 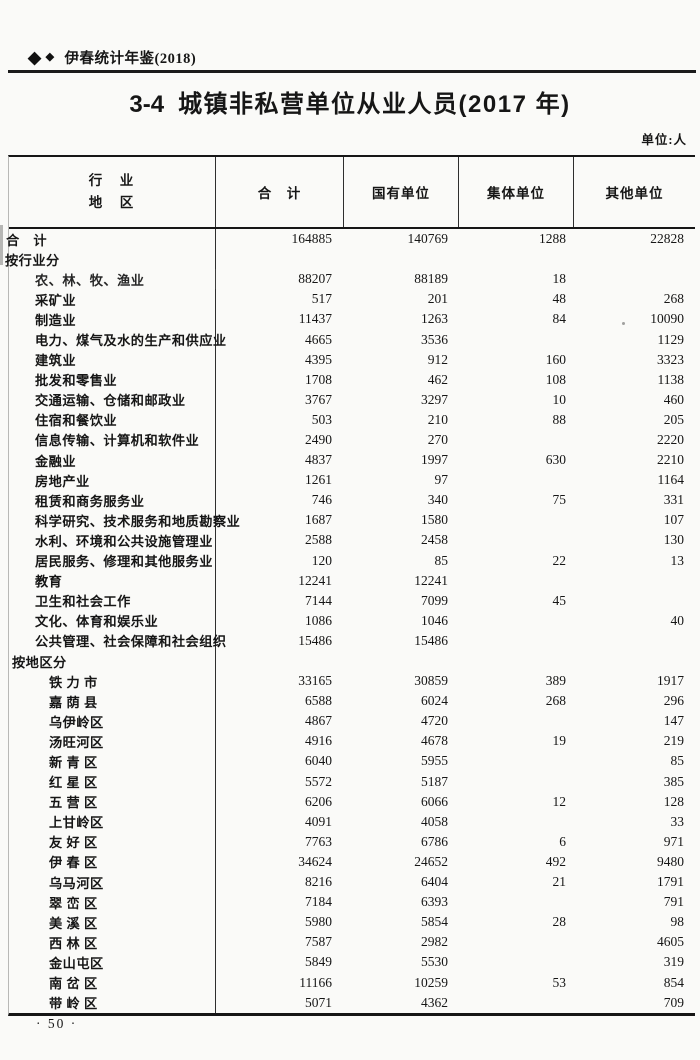 What do you see at coordinates (434, 882) in the screenshot?
I see `cell-state-owned: 6404` at bounding box center [434, 882].